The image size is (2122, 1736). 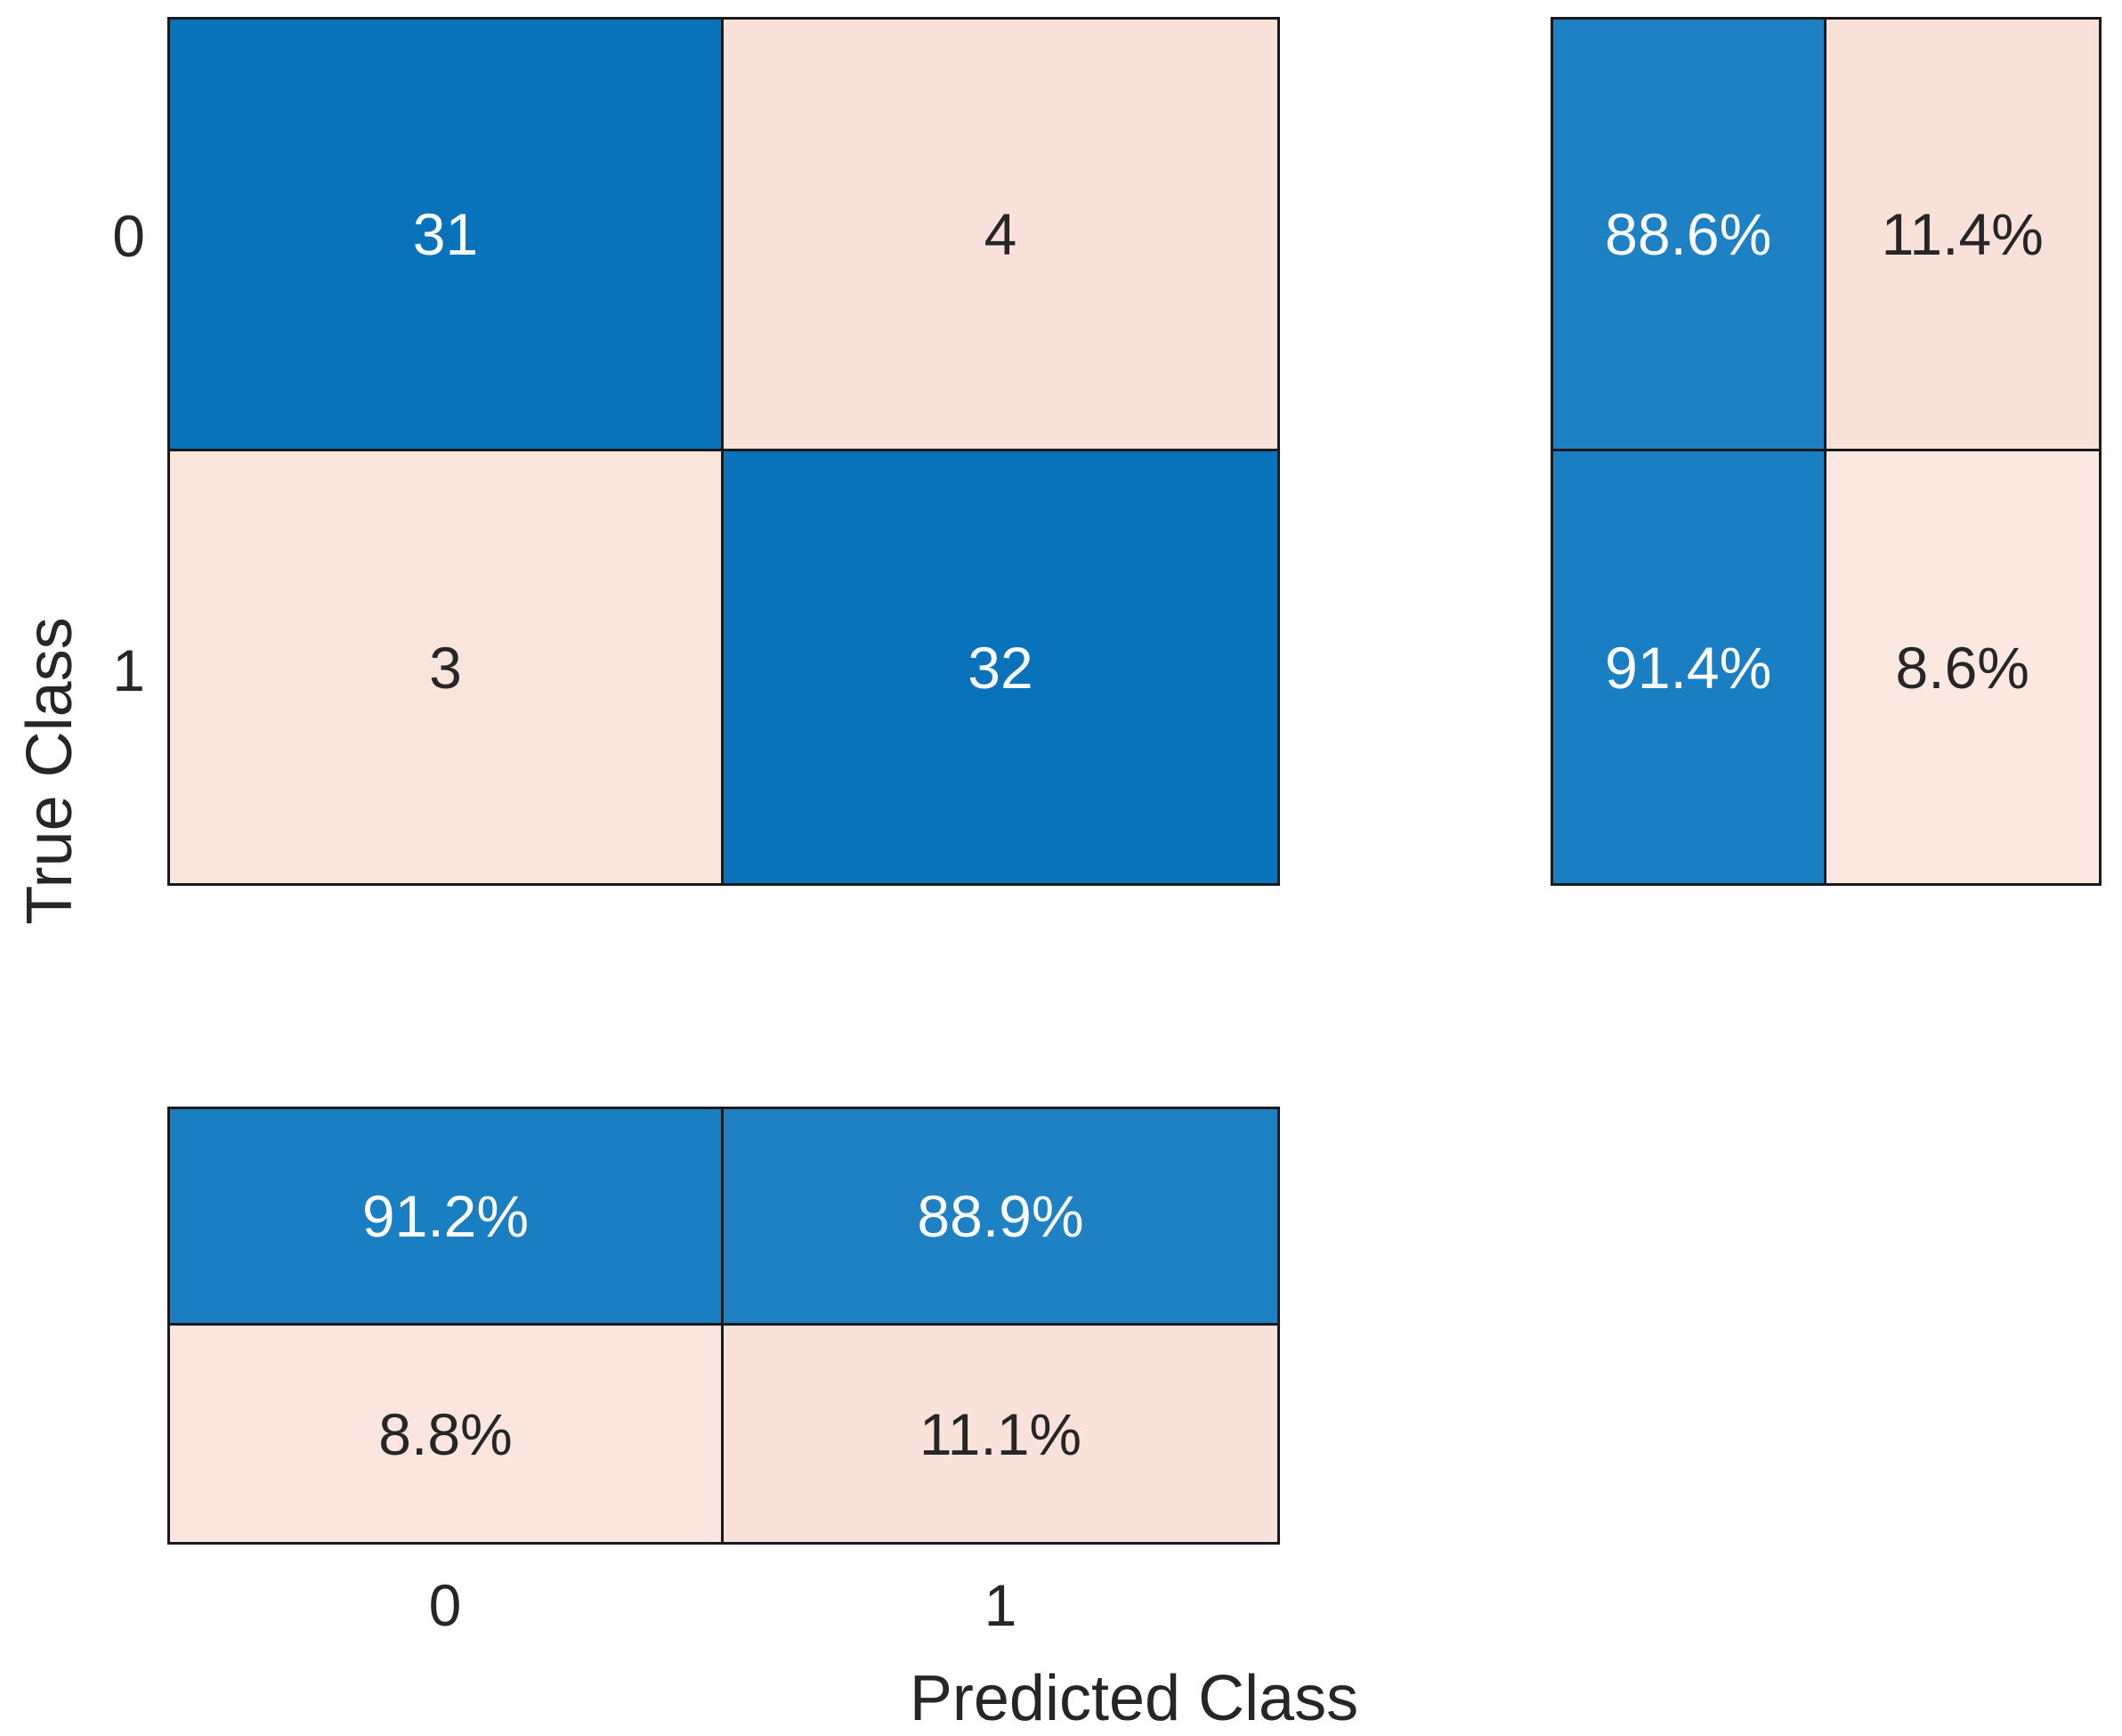 What do you see at coordinates (1000, 1434) in the screenshot?
I see `column-summary-cell-pred1-incorrect: 11.1%` at bounding box center [1000, 1434].